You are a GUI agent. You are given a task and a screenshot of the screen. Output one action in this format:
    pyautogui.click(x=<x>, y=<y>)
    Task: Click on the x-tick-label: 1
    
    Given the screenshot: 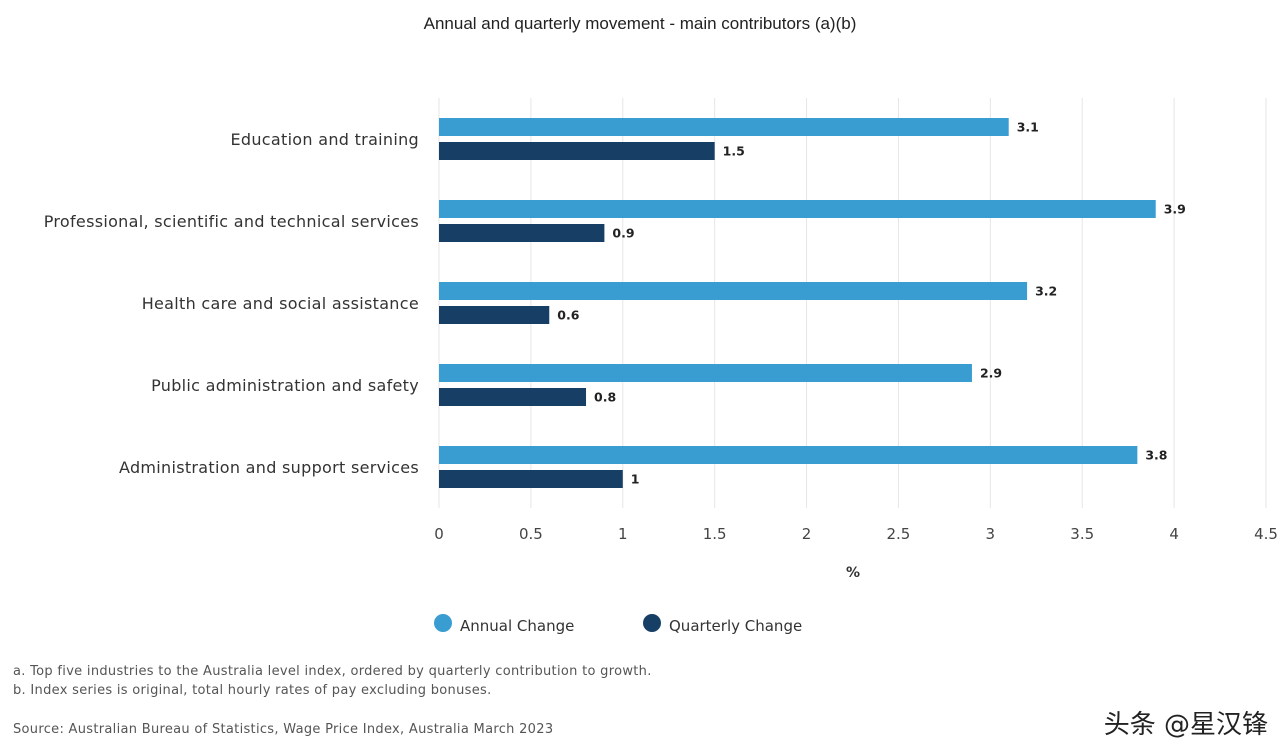 What is the action you would take?
    pyautogui.click(x=623, y=534)
    